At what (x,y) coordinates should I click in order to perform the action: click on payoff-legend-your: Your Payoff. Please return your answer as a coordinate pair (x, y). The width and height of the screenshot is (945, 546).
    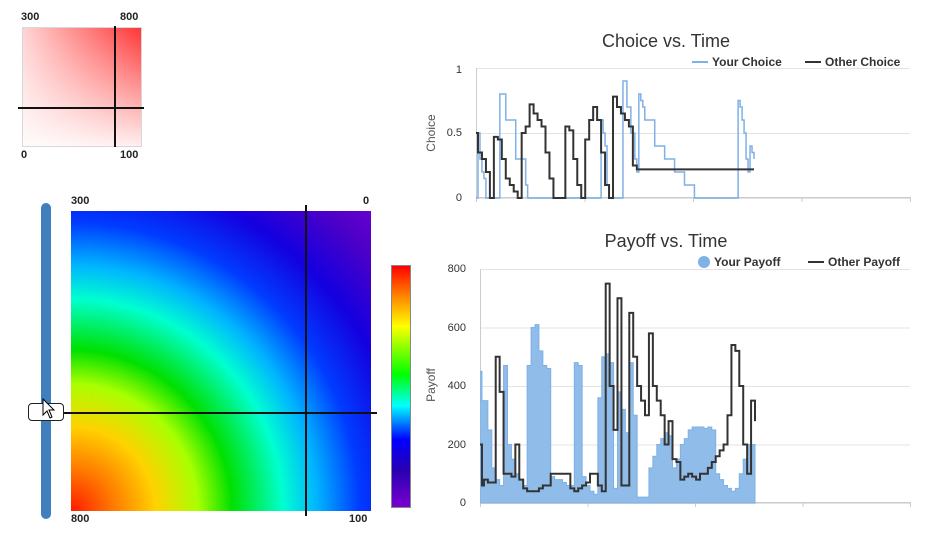
    Looking at the image, I should click on (739, 262).